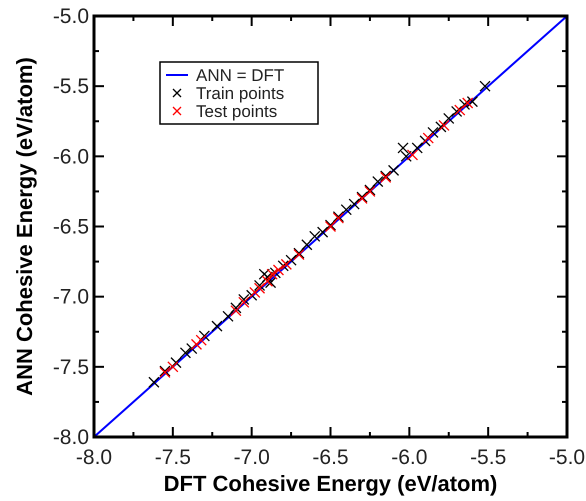 The image size is (586, 501). Describe the element at coordinates (240, 93) in the screenshot. I see `legend-label: Train points` at that location.